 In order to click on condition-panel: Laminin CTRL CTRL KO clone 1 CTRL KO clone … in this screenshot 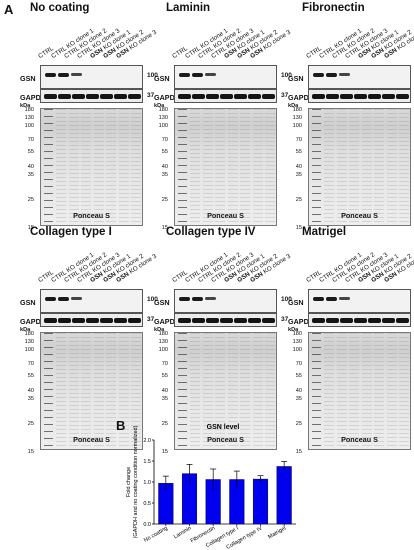, I will do `click(223, 116)`.